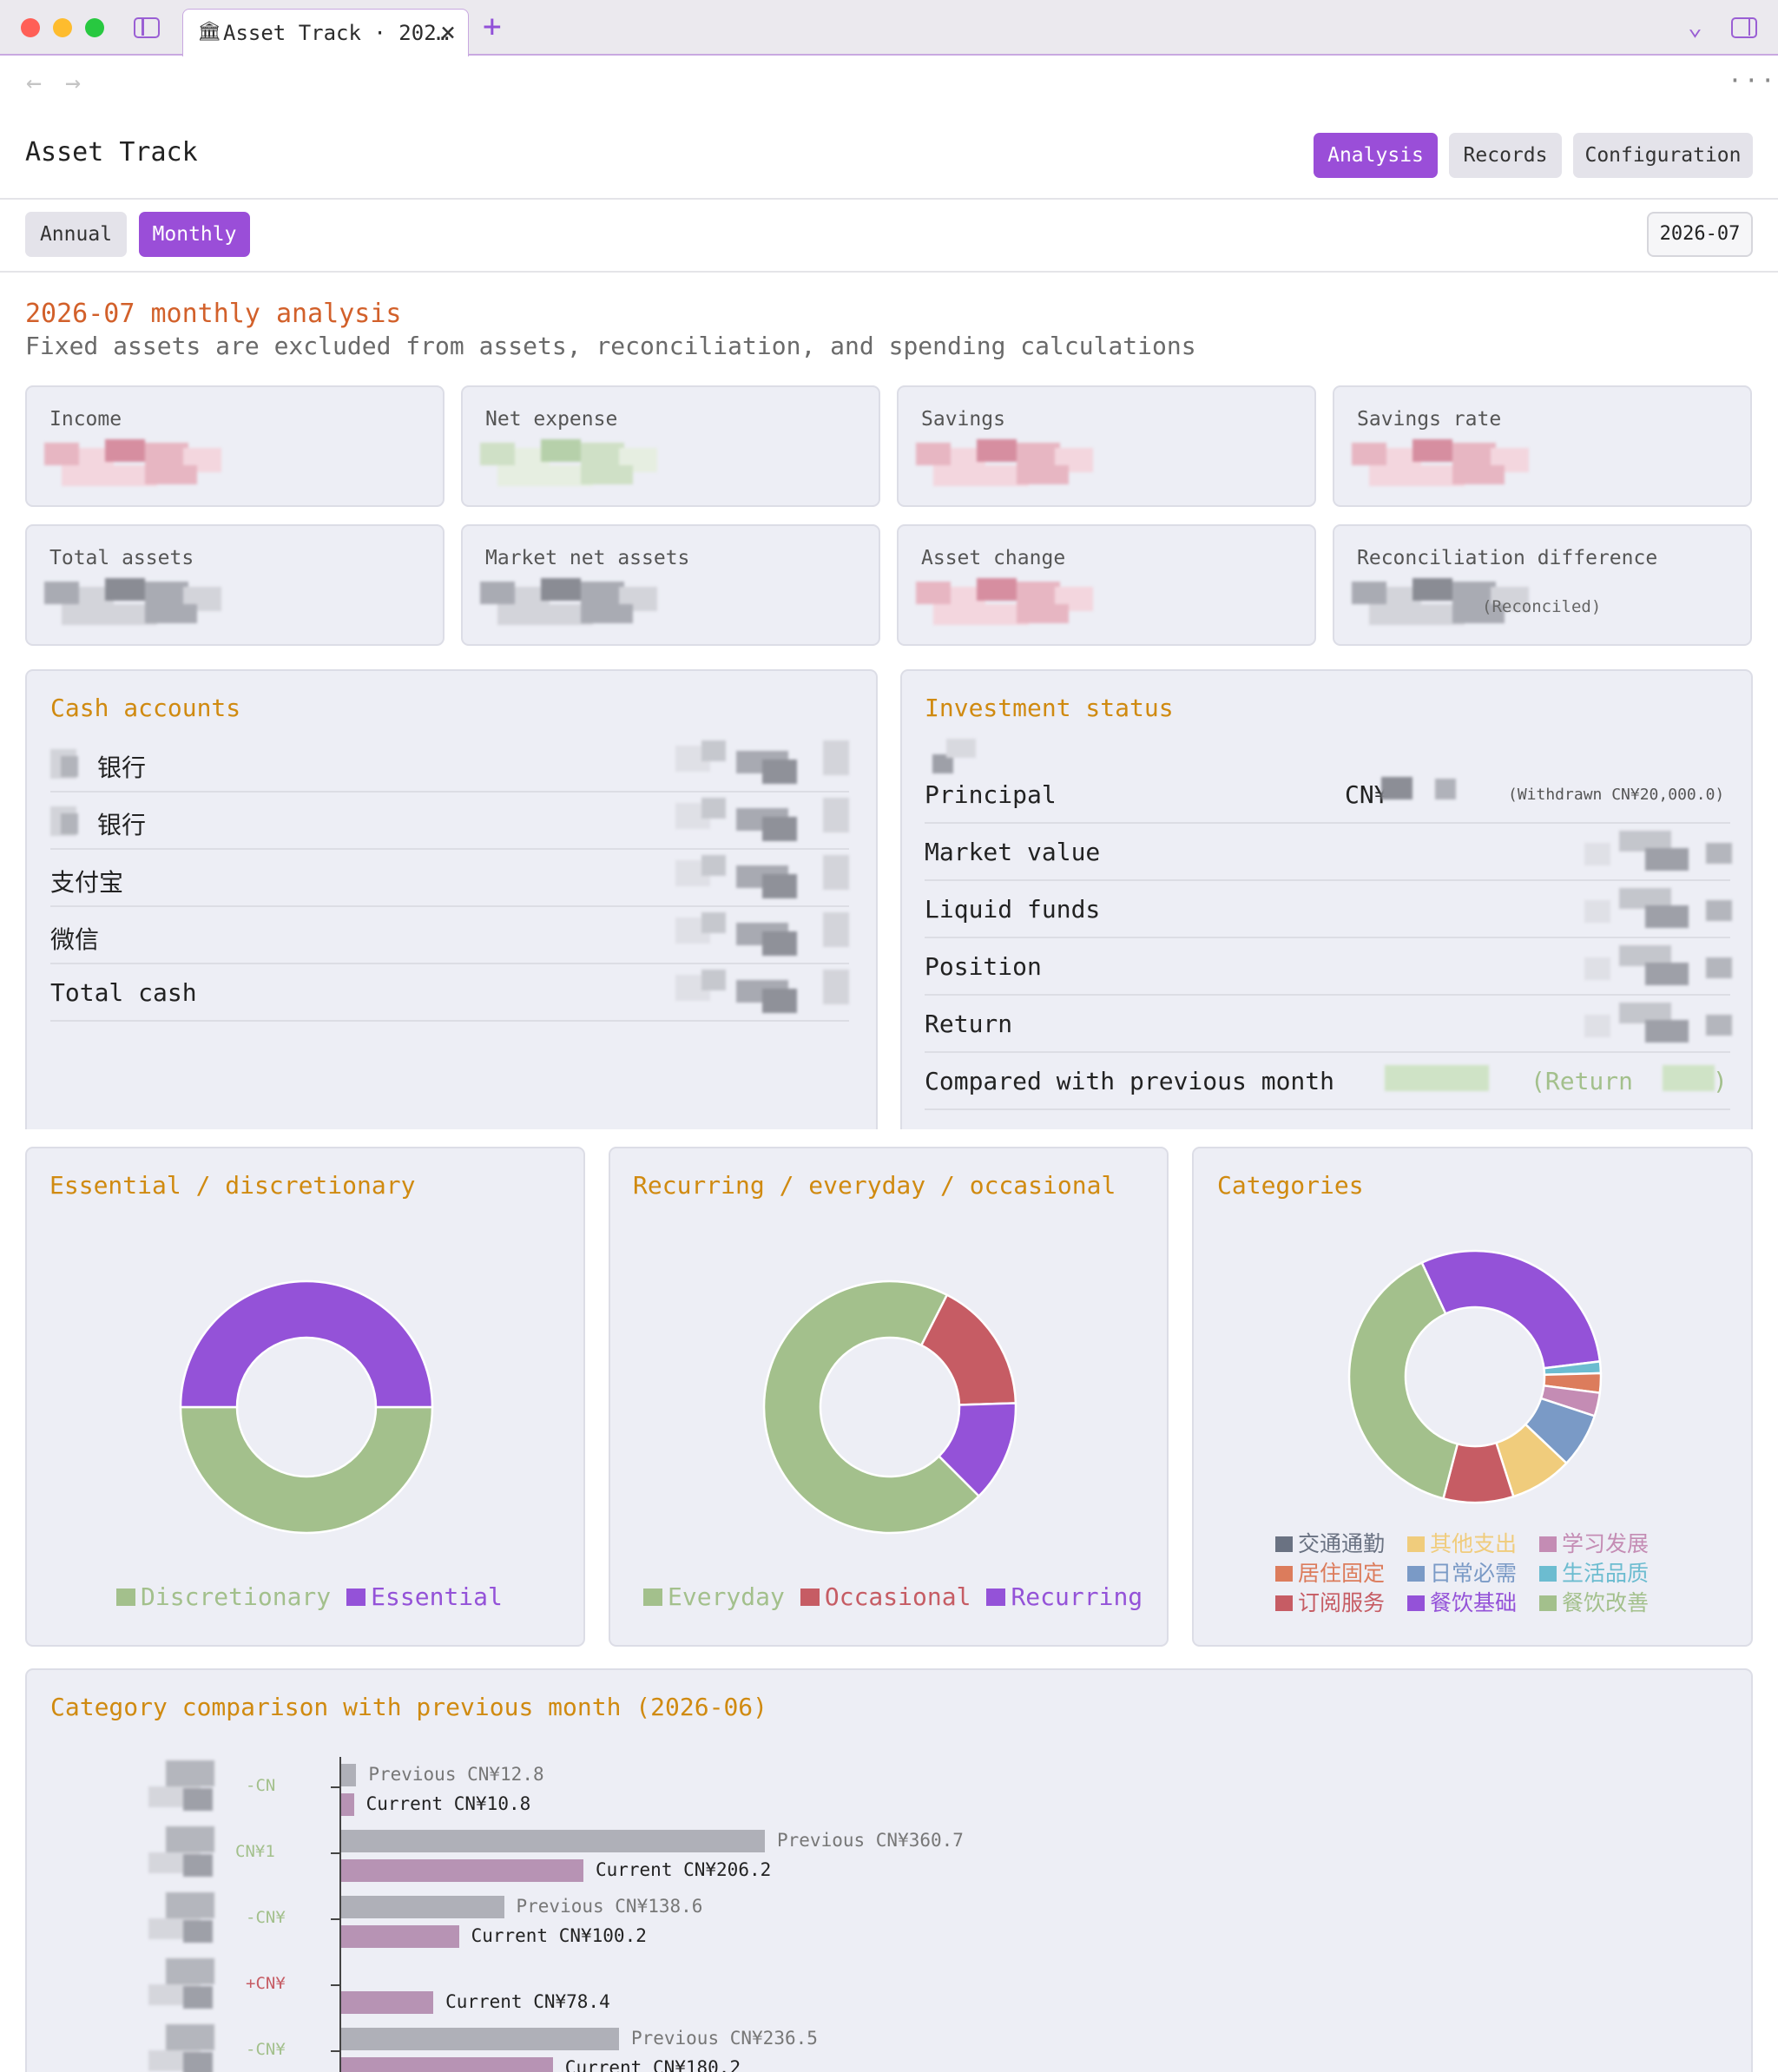  What do you see at coordinates (76, 234) in the screenshot?
I see `tab-annual: Annual` at bounding box center [76, 234].